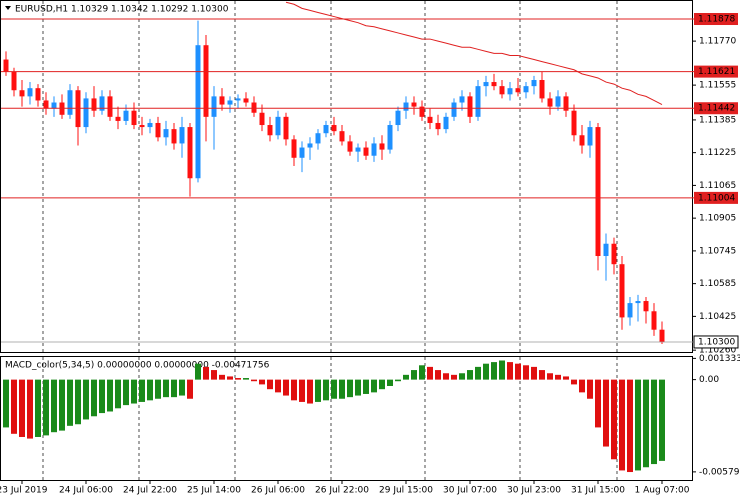 This screenshot has height=504, width=740. I want to click on level-label: 1.11621, so click(716, 72).